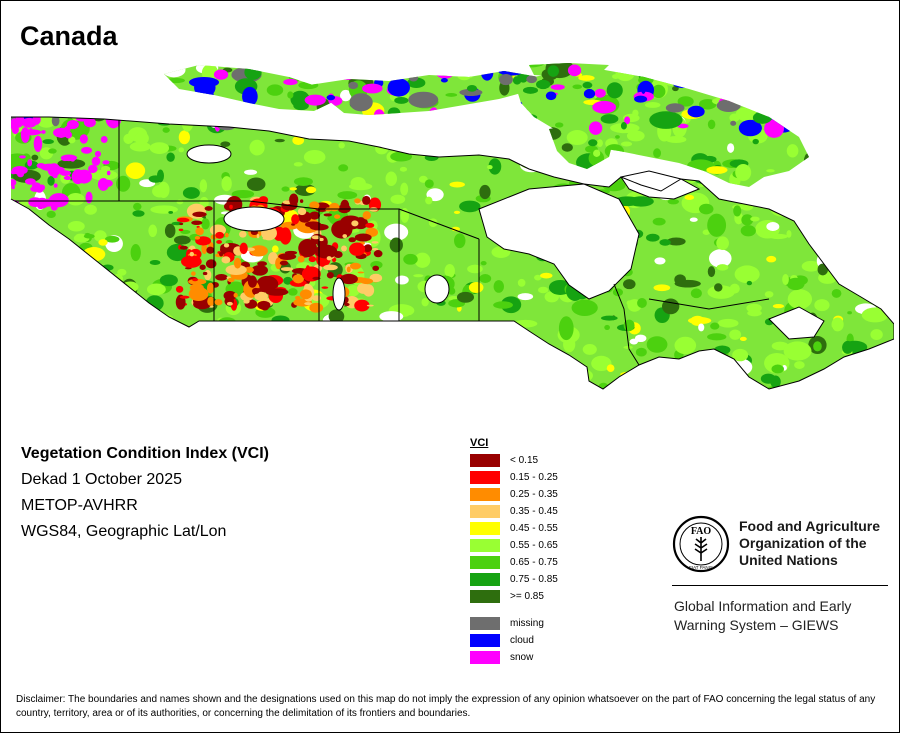 The image size is (900, 733). I want to click on legend-extra-label: missing, so click(527, 623).